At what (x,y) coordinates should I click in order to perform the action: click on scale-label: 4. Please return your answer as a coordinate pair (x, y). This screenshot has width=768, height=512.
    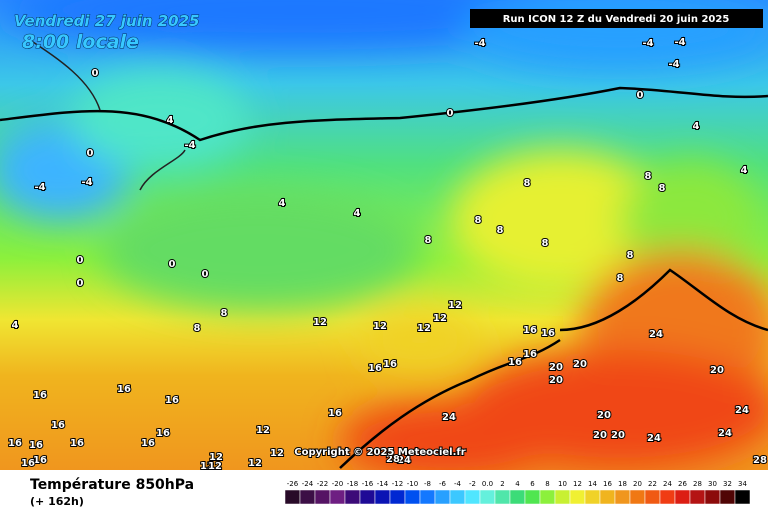
    Looking at the image, I should click on (517, 484).